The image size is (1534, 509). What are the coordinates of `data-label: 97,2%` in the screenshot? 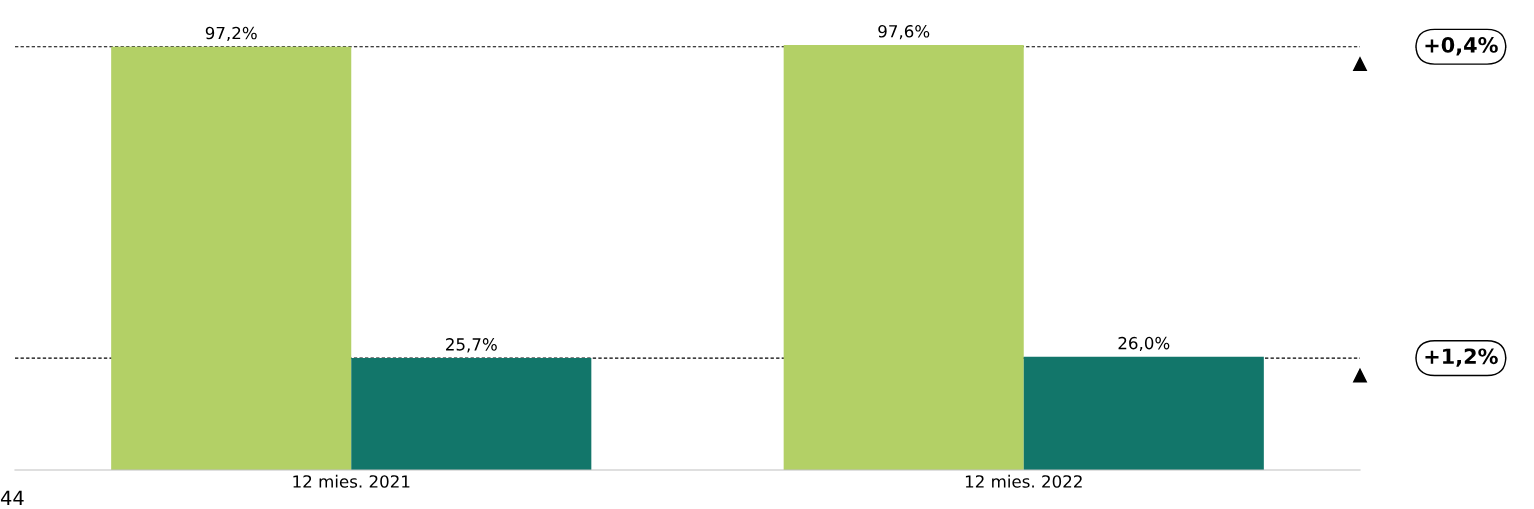 It's located at (231, 34).